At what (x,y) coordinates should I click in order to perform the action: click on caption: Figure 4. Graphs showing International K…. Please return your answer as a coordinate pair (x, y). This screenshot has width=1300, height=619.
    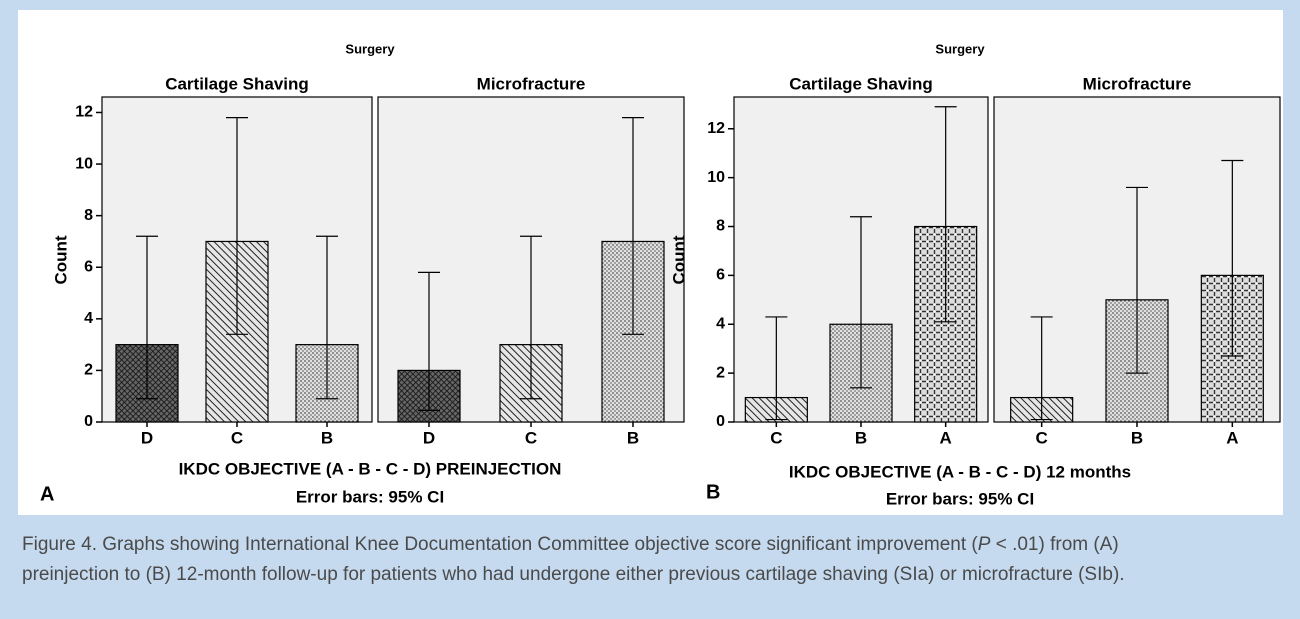
    Looking at the image, I should click on (657, 560).